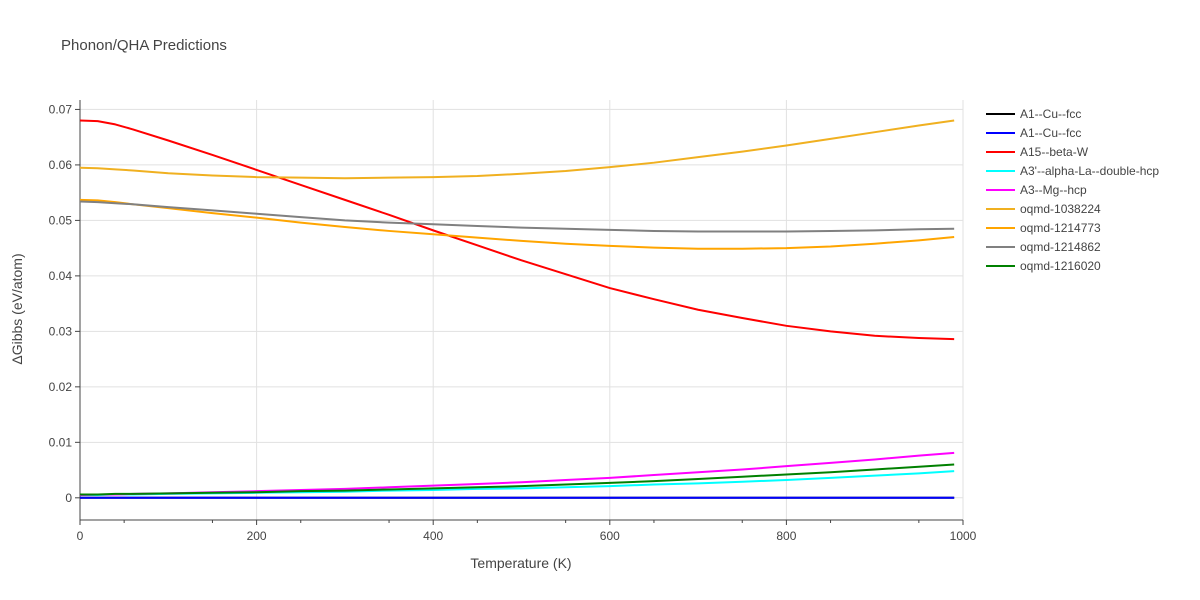 This screenshot has height=600, width=1200. Describe the element at coordinates (1053, 190) in the screenshot. I see `legend-label: A3--Mg--hcp` at that location.